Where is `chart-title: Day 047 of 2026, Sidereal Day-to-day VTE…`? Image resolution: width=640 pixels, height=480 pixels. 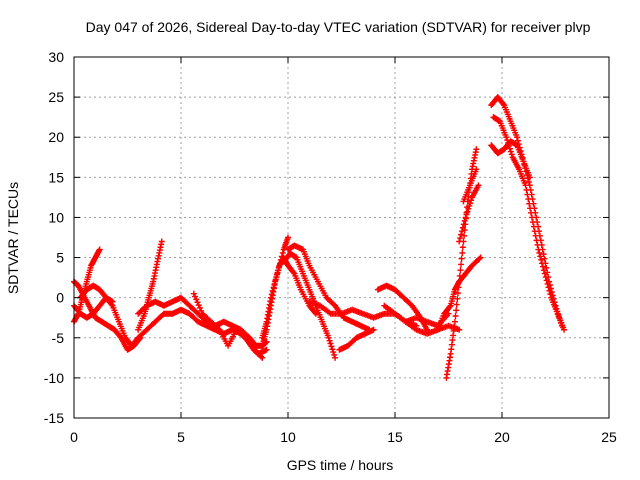 chart-title: Day 047 of 2026, Sidereal Day-to-day VTE… is located at coordinates (338, 27).